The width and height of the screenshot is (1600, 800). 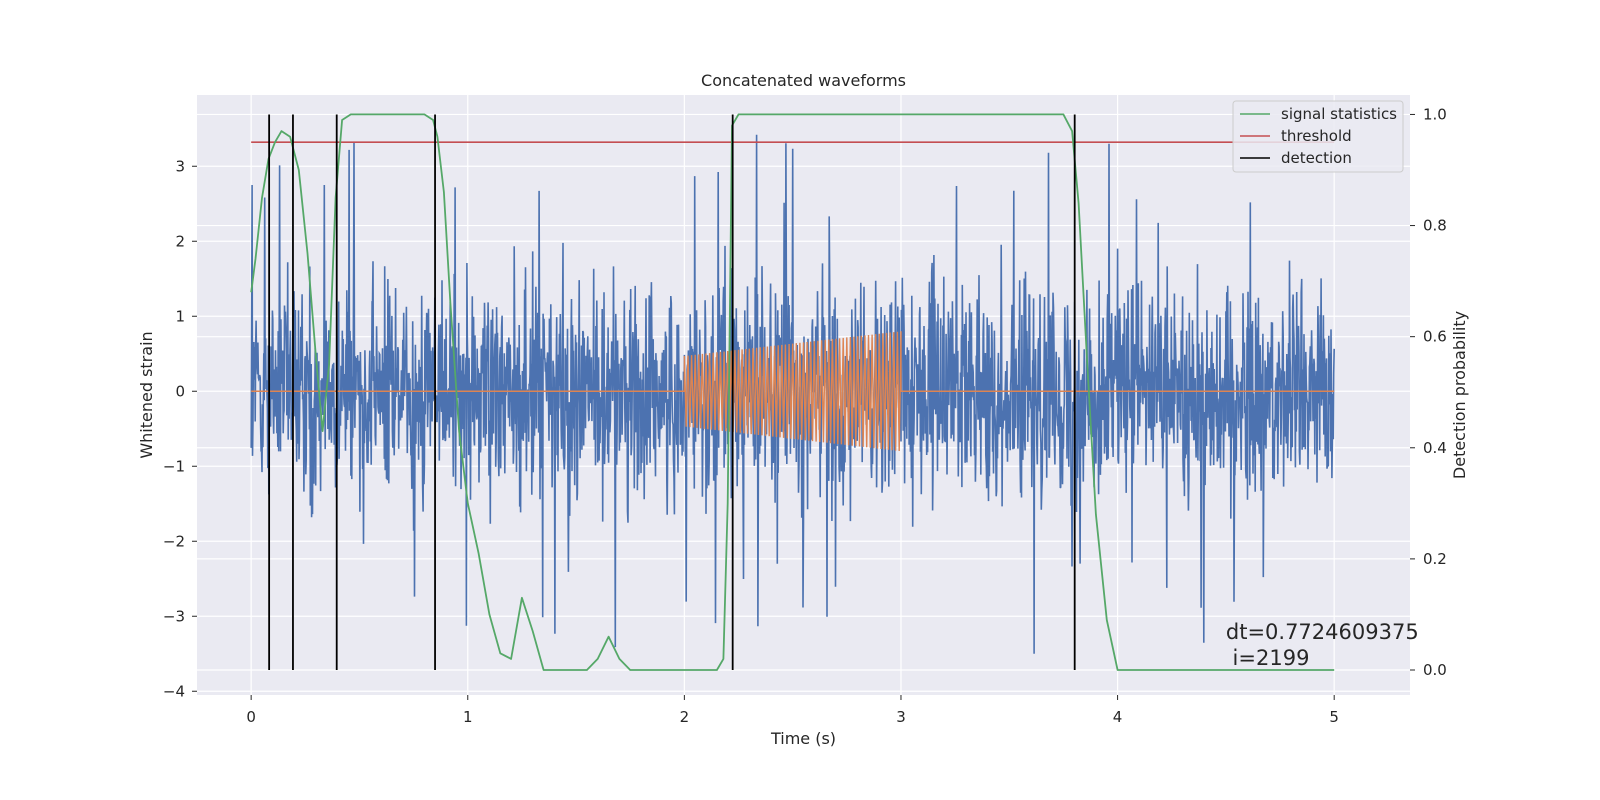 What do you see at coordinates (1435, 114) in the screenshot?
I see `y2-tick-label: 1.0` at bounding box center [1435, 114].